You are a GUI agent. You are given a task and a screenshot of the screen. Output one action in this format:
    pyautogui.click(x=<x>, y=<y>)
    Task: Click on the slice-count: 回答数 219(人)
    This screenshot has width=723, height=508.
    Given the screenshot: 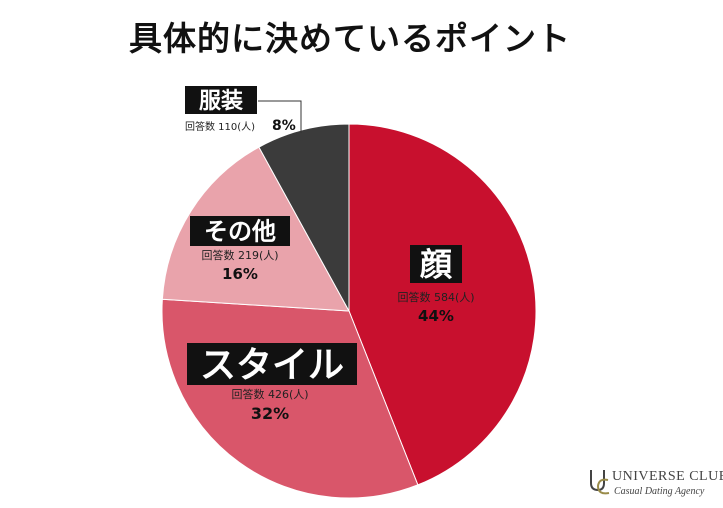 What is the action you would take?
    pyautogui.click(x=239, y=255)
    